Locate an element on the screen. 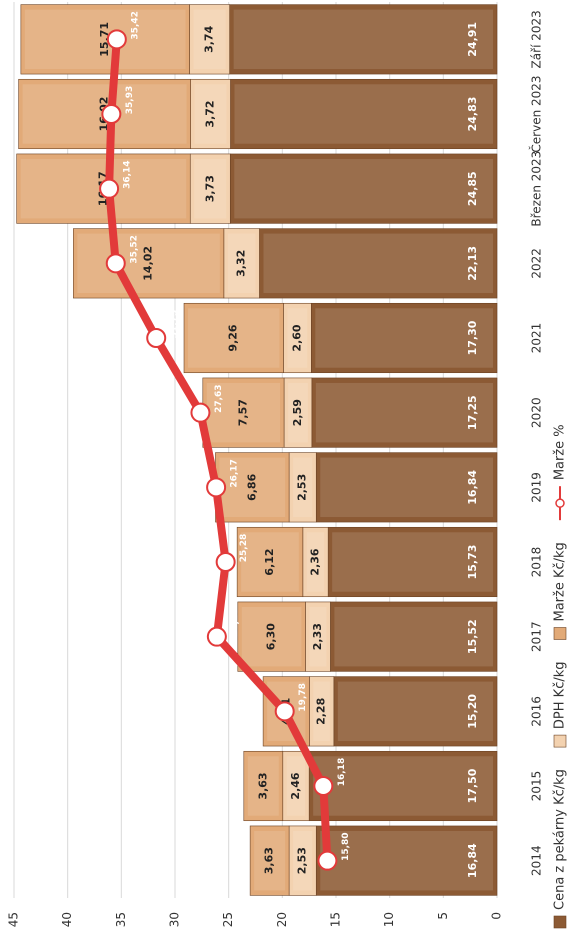  bar-value-label: 22,13 is located at coordinates (472, 263).